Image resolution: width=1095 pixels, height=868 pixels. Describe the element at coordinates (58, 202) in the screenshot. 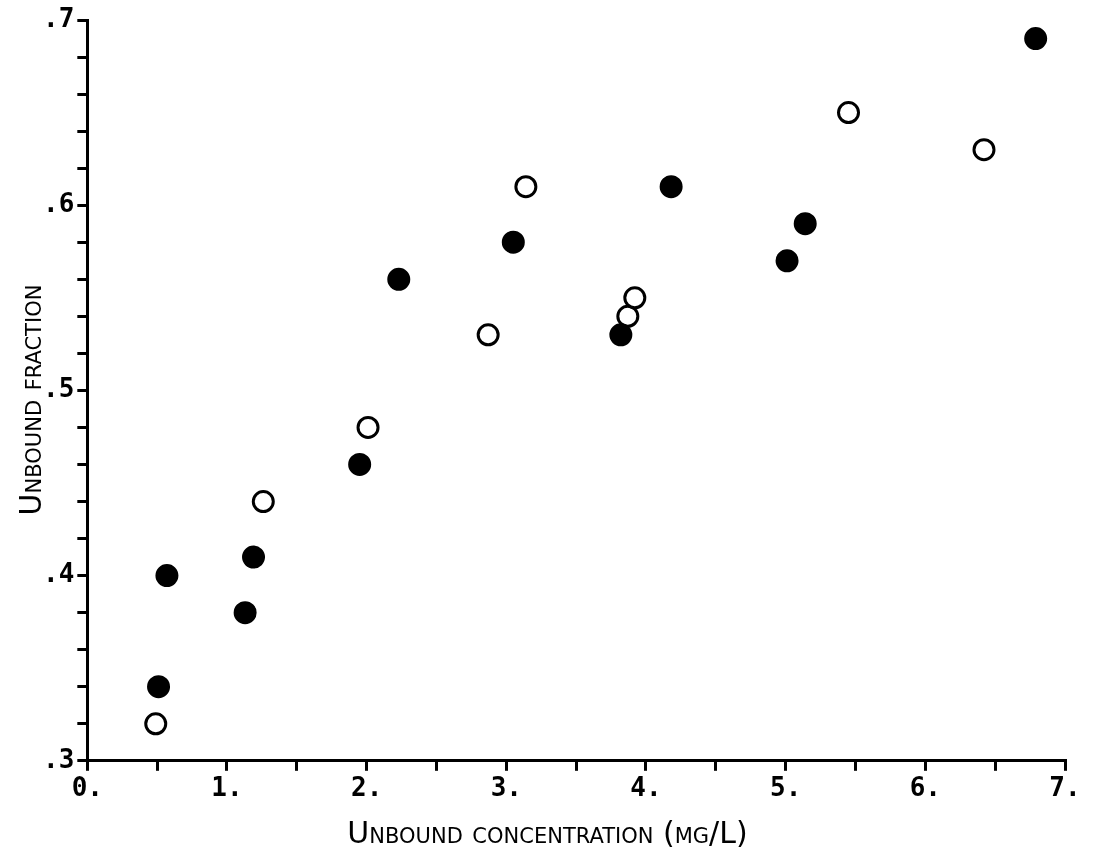

I see `y-tick-label: .6` at that location.